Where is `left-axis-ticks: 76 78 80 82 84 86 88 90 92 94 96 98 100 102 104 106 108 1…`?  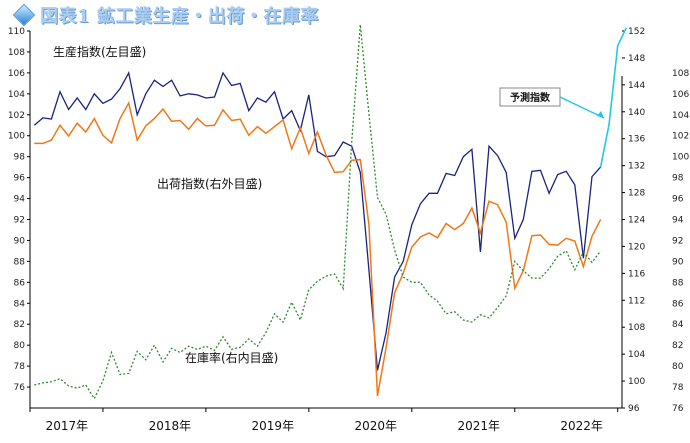
left-axis-ticks: 76 78 80 82 84 86 88 90 92 94 96 98 100 102 104 106 108 1… is located at coordinates (19, 210).